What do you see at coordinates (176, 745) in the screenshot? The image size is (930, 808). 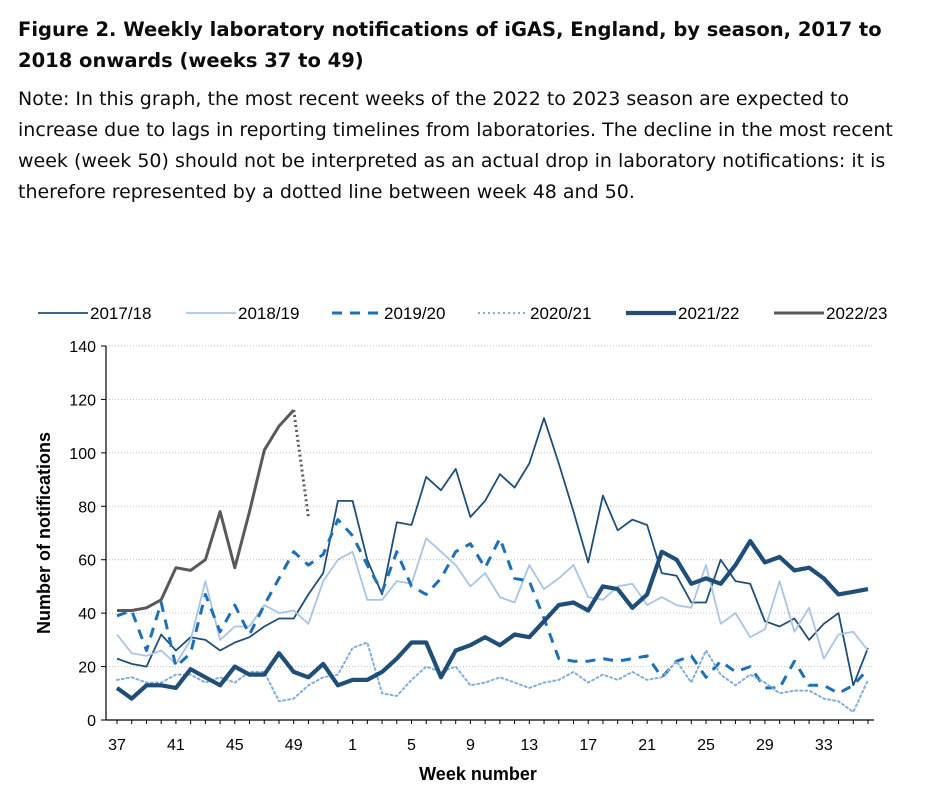 I see `x-tick-label: 41` at bounding box center [176, 745].